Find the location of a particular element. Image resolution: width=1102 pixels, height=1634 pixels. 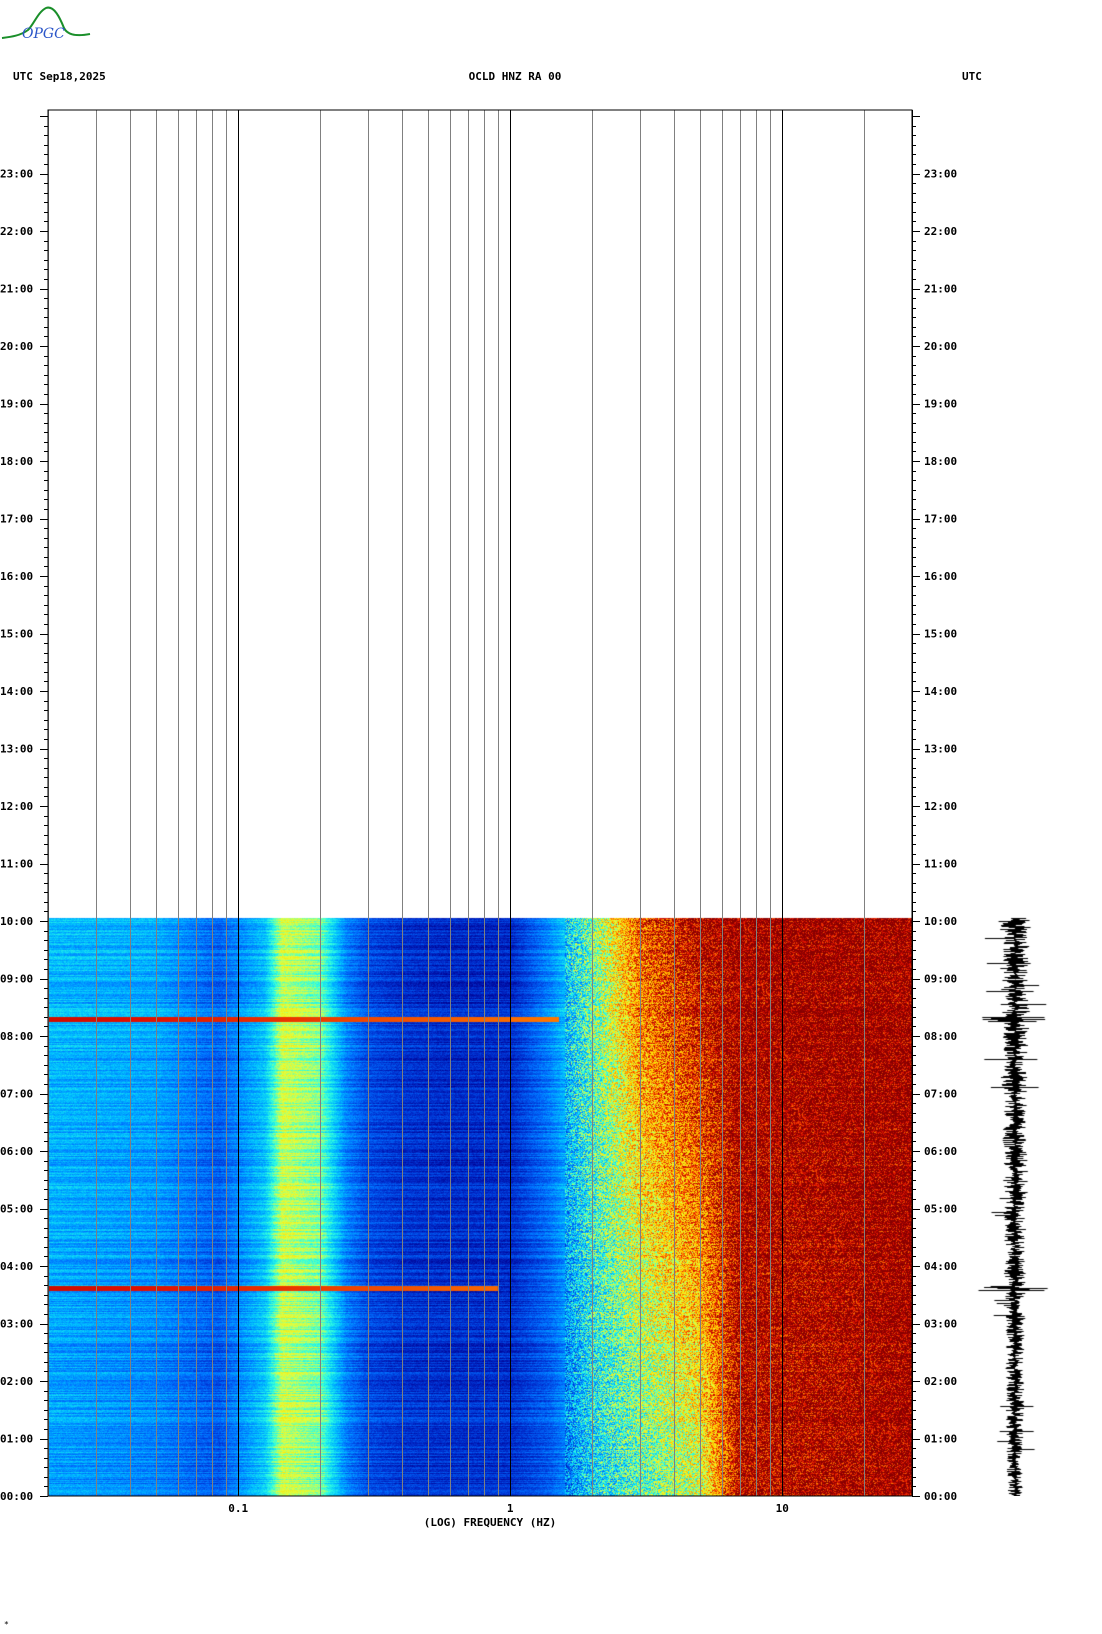

svg-text: OPGC is located at coordinates (43, 34).